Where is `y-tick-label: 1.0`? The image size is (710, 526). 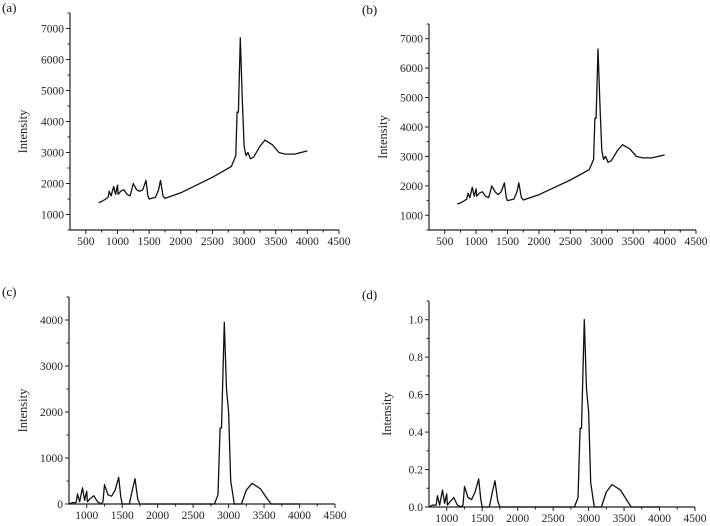
y-tick-label: 1.0 is located at coordinates (416, 321).